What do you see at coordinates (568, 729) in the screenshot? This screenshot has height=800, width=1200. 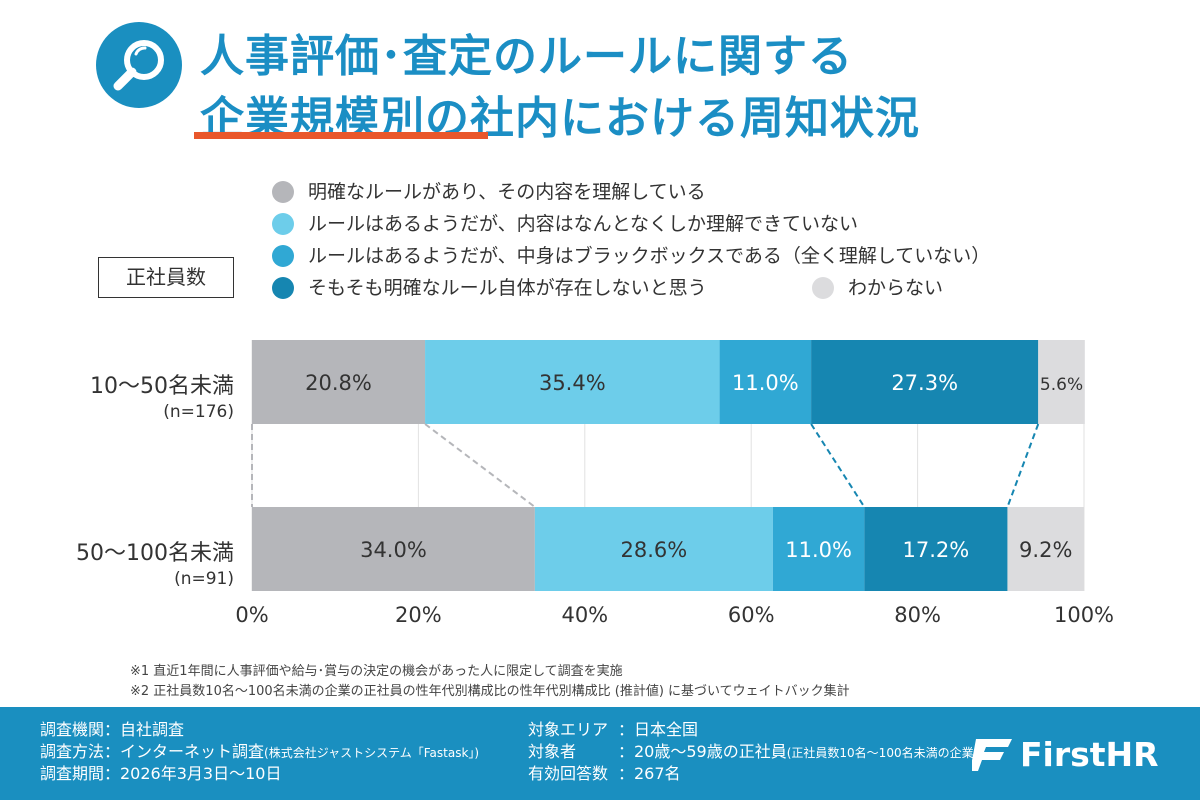 I see `survey-area-key: 対象エリア` at bounding box center [568, 729].